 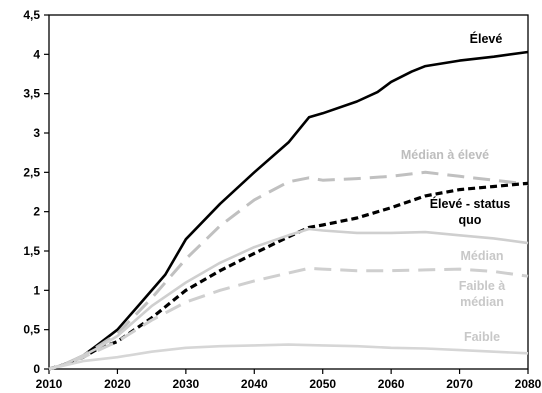 What do you see at coordinates (459, 384) in the screenshot?
I see `x-tick-label: 2070` at bounding box center [459, 384].